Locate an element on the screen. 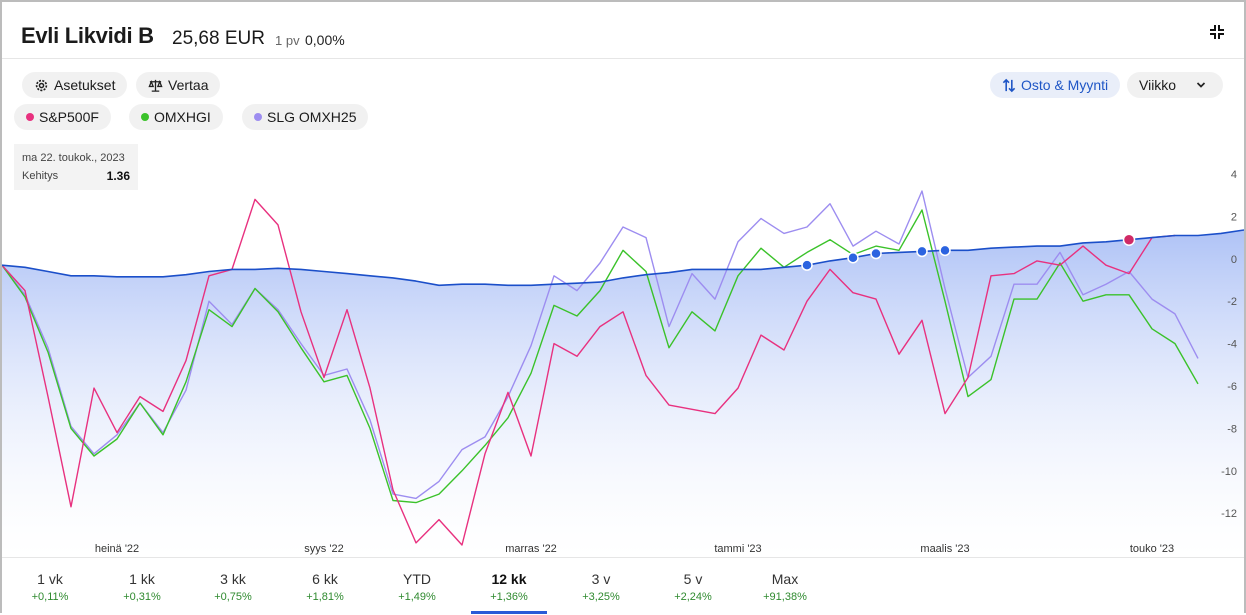  compare-label: Vertaa is located at coordinates (188, 85).